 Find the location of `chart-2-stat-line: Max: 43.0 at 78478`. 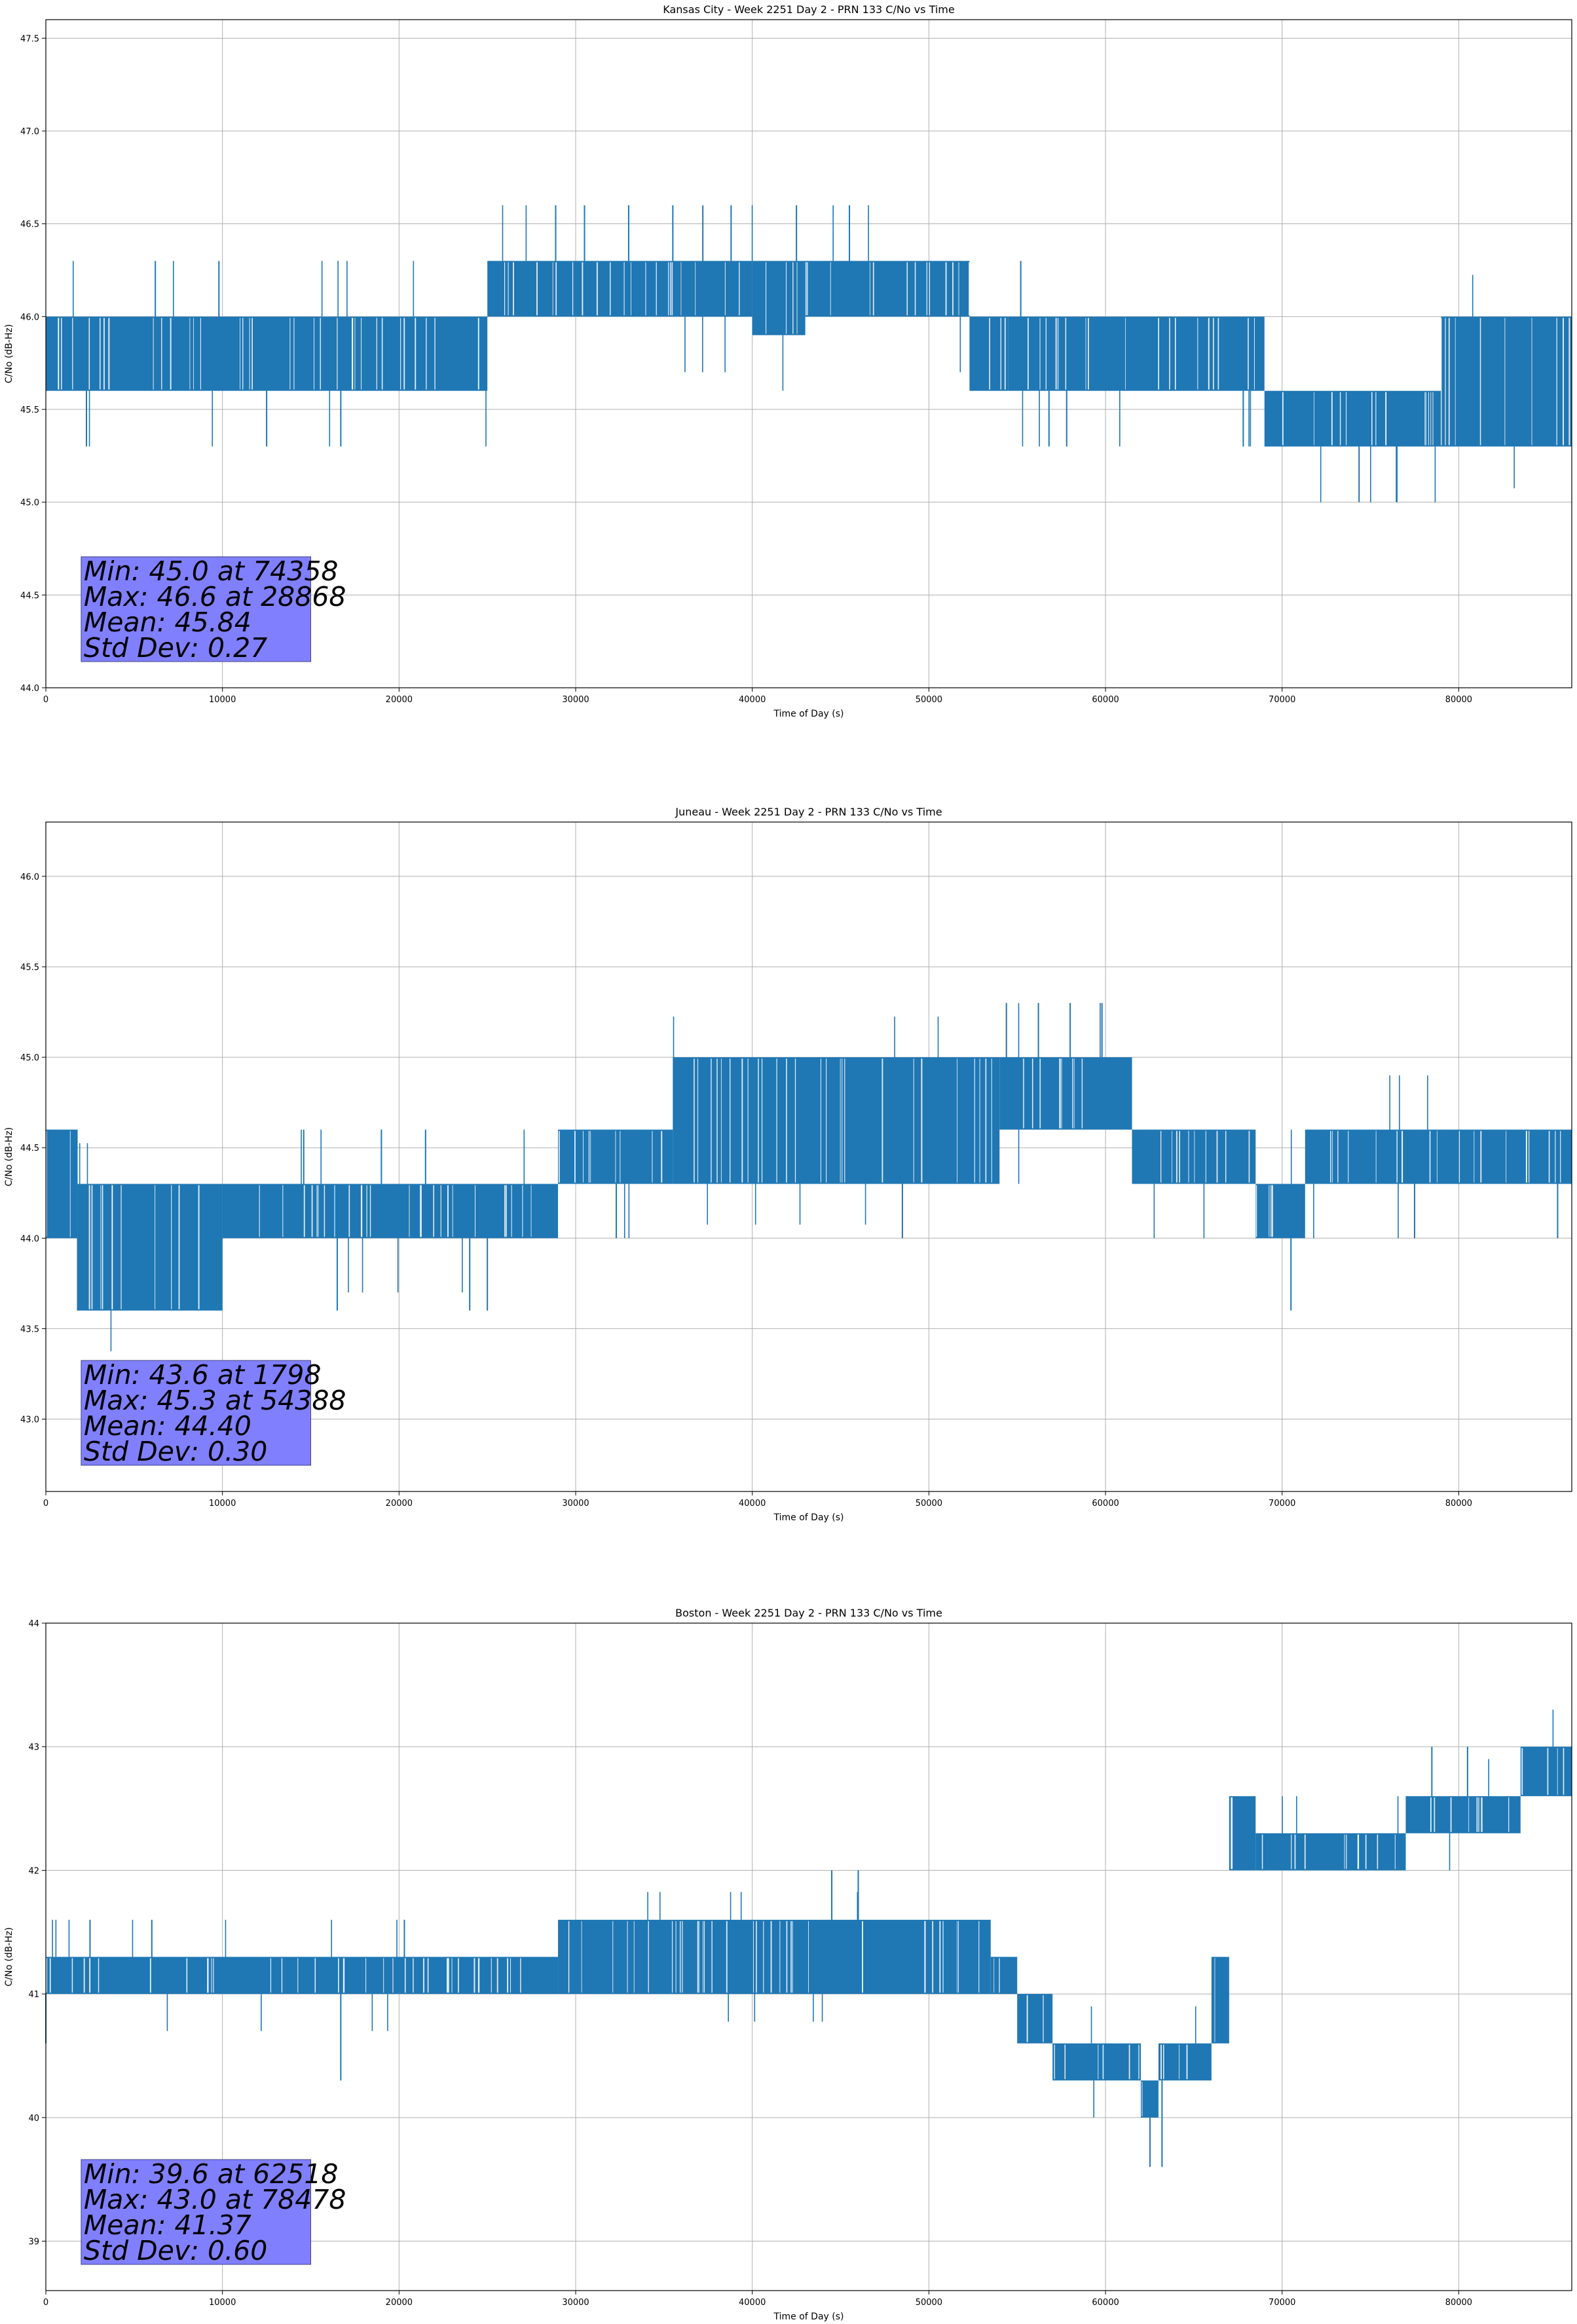

chart-2-stat-line: Max: 43.0 at 78478 is located at coordinates (215, 2199).